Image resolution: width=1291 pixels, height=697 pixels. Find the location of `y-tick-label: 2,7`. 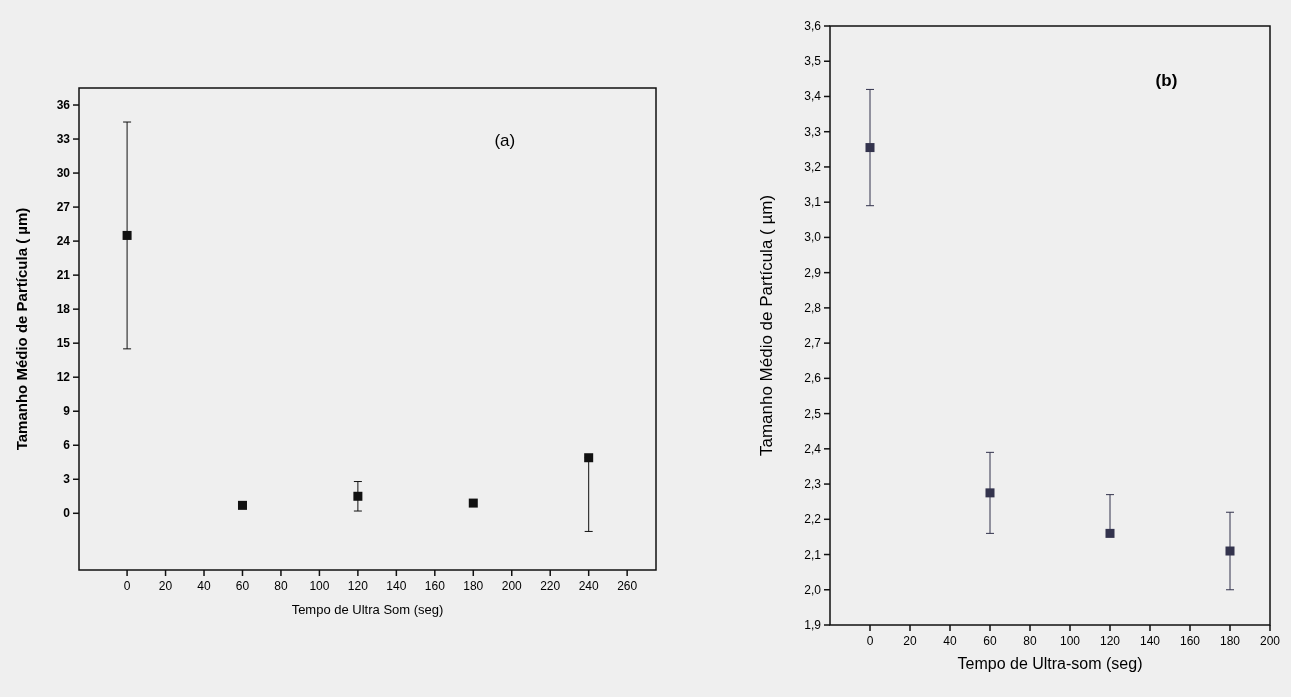

y-tick-label: 2,7 is located at coordinates (813, 343).